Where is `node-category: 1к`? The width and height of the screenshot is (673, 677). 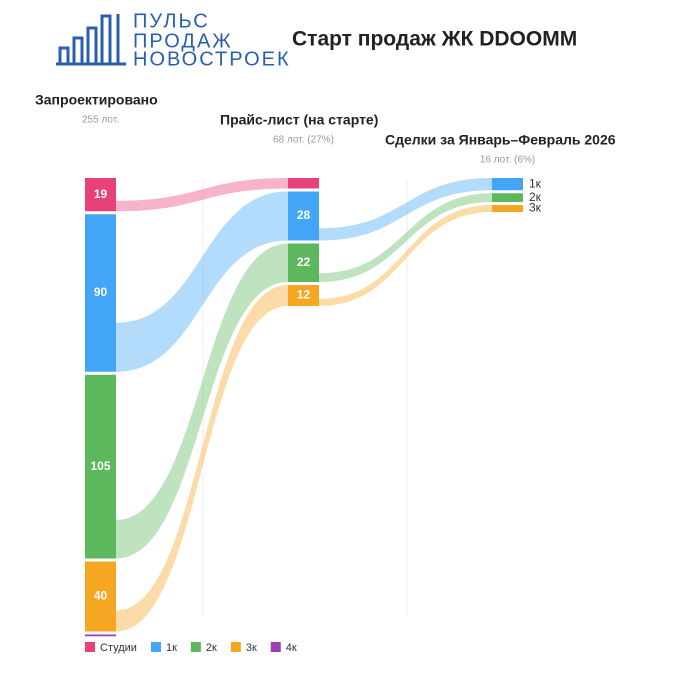
node-category: 1к is located at coordinates (535, 183).